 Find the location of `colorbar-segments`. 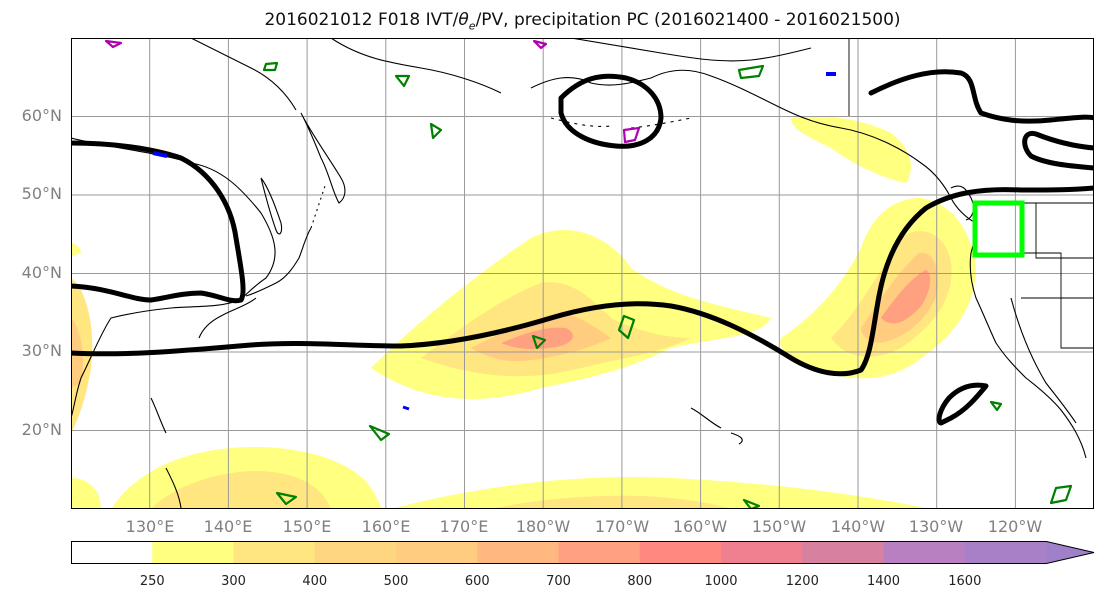

colorbar-segments is located at coordinates (582, 552).